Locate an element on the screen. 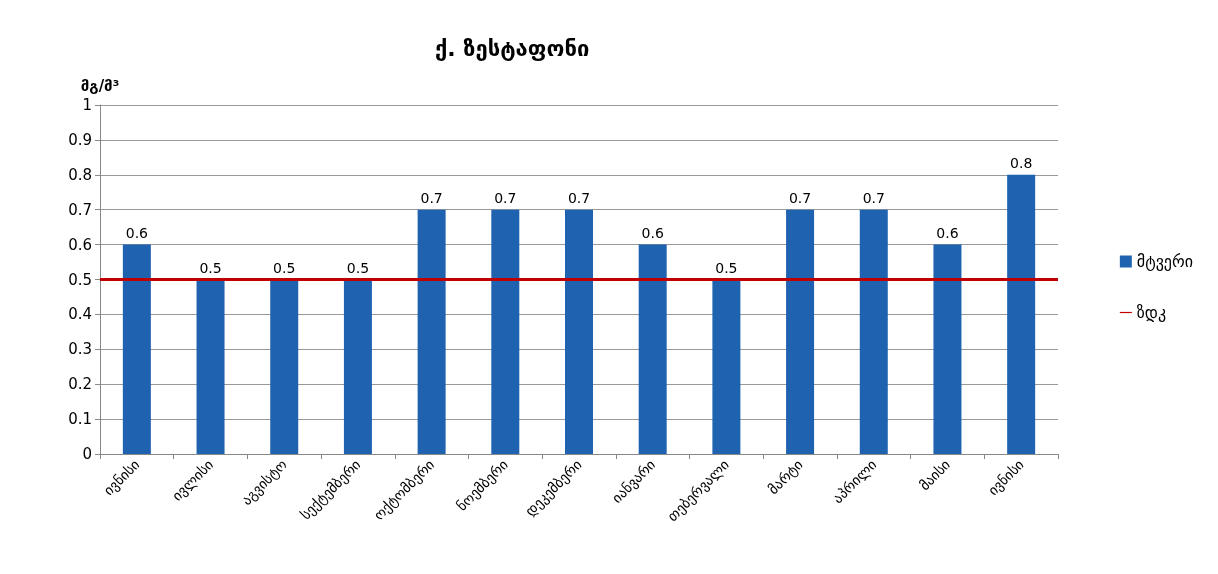 The image size is (1218, 574). y-tick-label: 0.1 is located at coordinates (80, 419).